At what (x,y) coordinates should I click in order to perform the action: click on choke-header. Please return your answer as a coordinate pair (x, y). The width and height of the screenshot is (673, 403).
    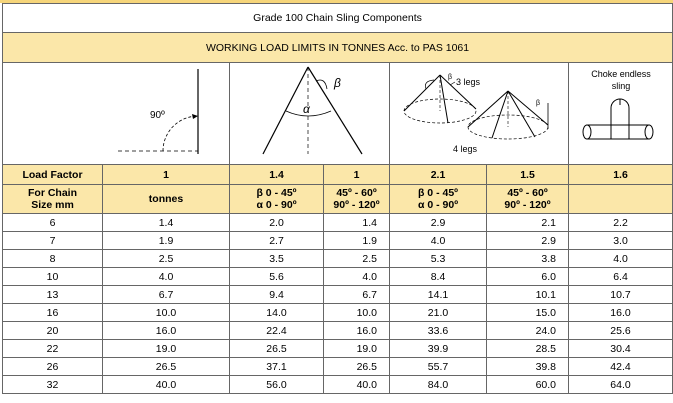
    Looking at the image, I should click on (620, 199).